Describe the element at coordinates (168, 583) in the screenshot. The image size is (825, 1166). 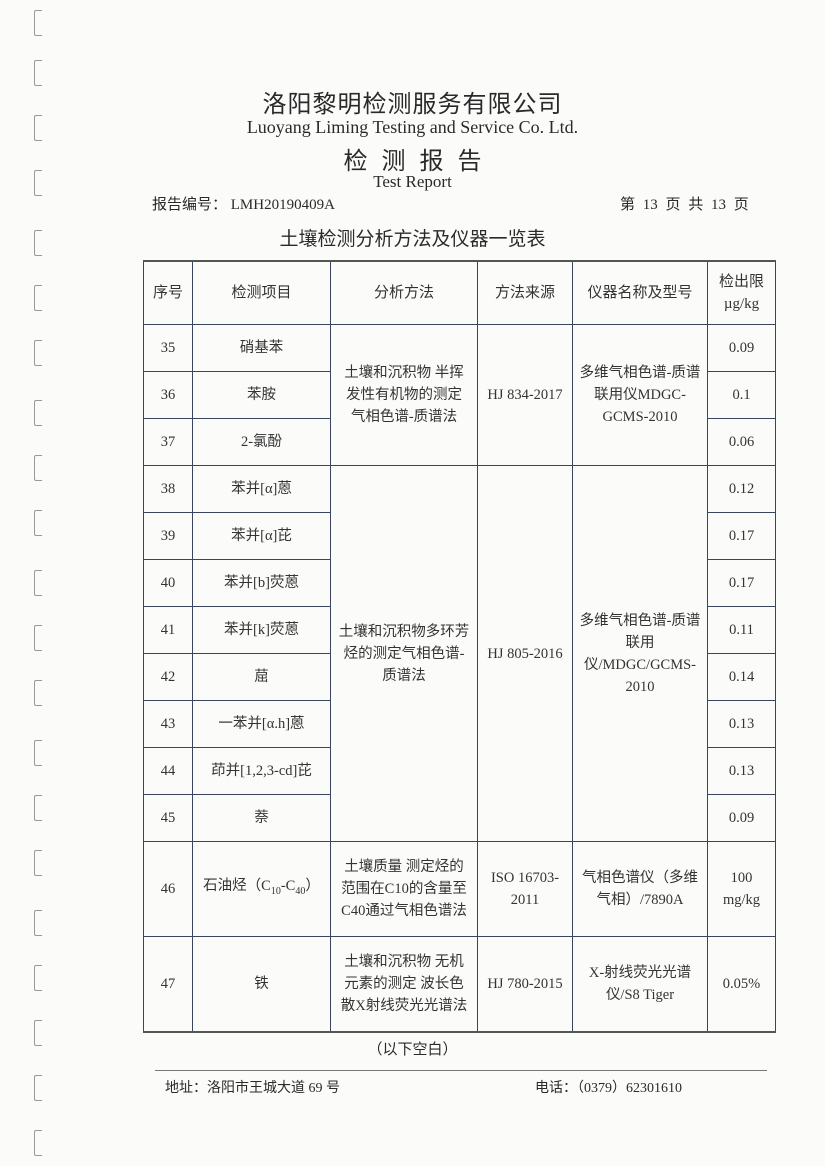
I see `cell-no: 40` at that location.